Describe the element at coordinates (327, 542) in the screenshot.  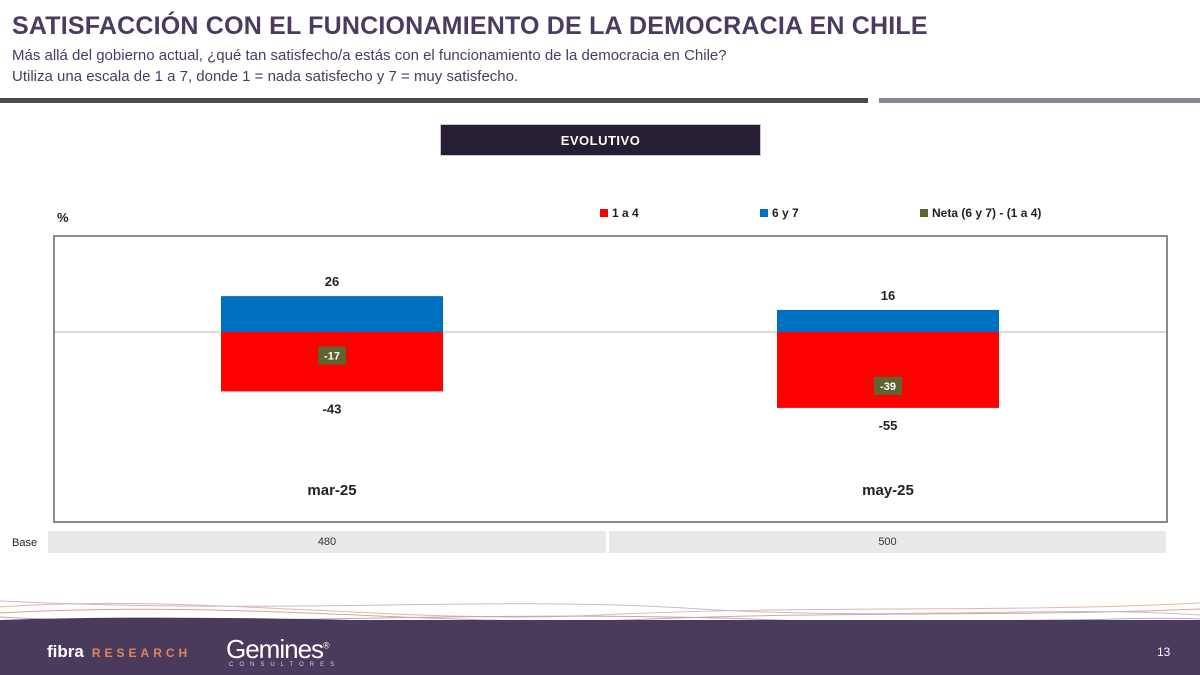
I see `base-cell-mar-25: 480` at that location.